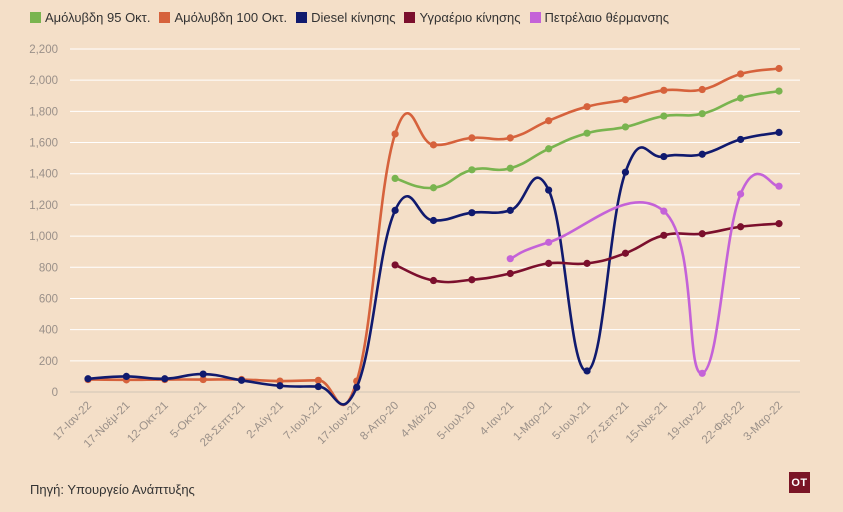 The image size is (843, 512). I want to click on publisher-logo: ΟΤ, so click(799, 482).